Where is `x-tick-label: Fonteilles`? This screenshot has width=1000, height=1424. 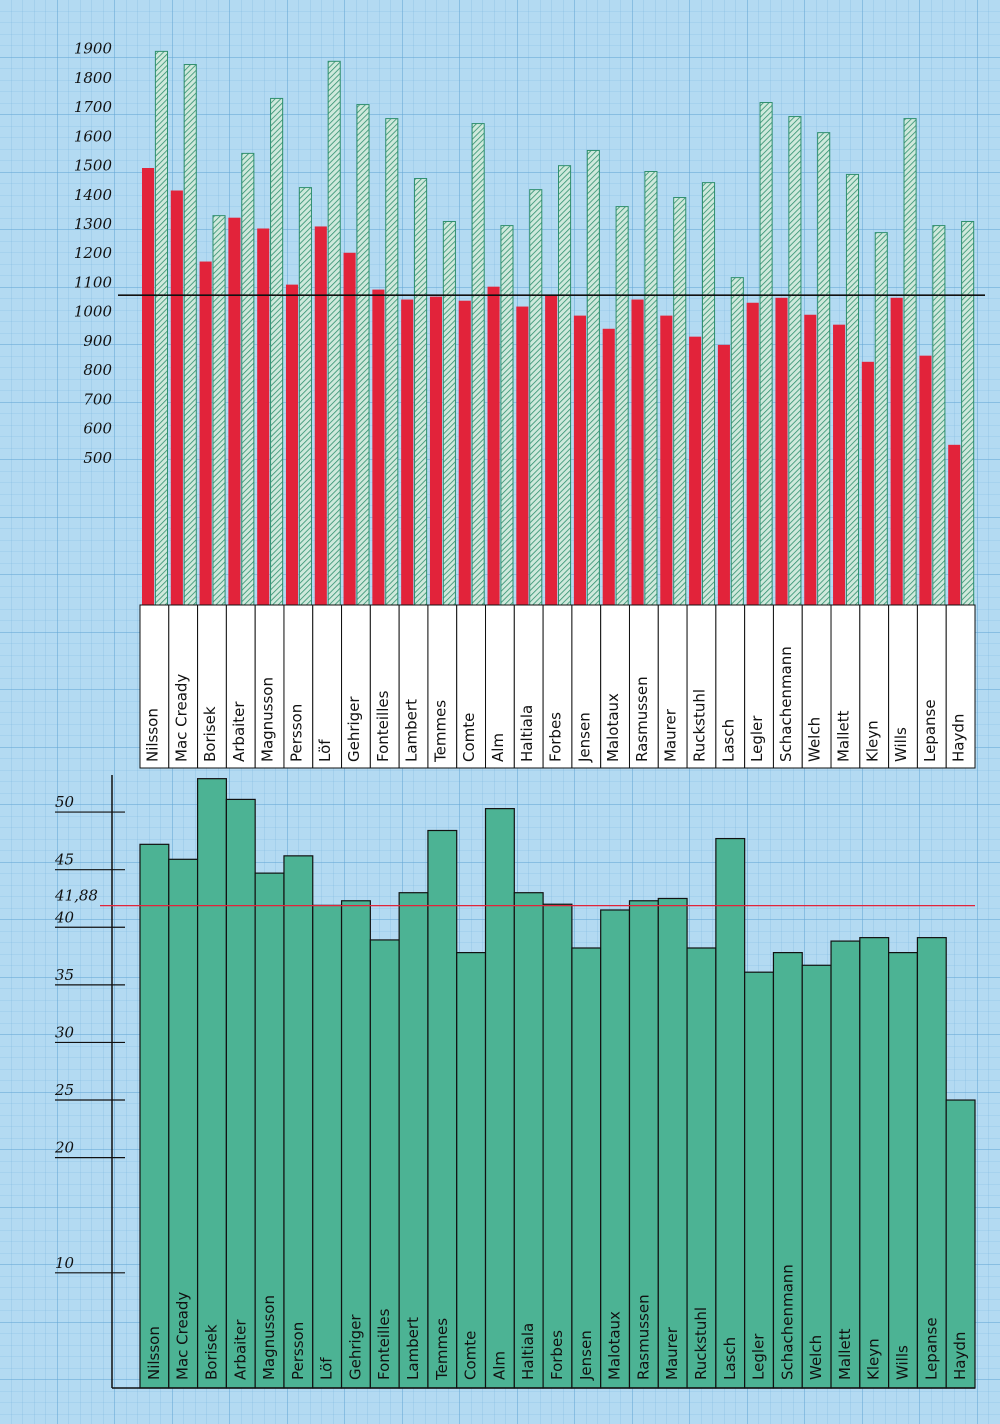 x-tick-label: Fonteilles is located at coordinates (383, 726).